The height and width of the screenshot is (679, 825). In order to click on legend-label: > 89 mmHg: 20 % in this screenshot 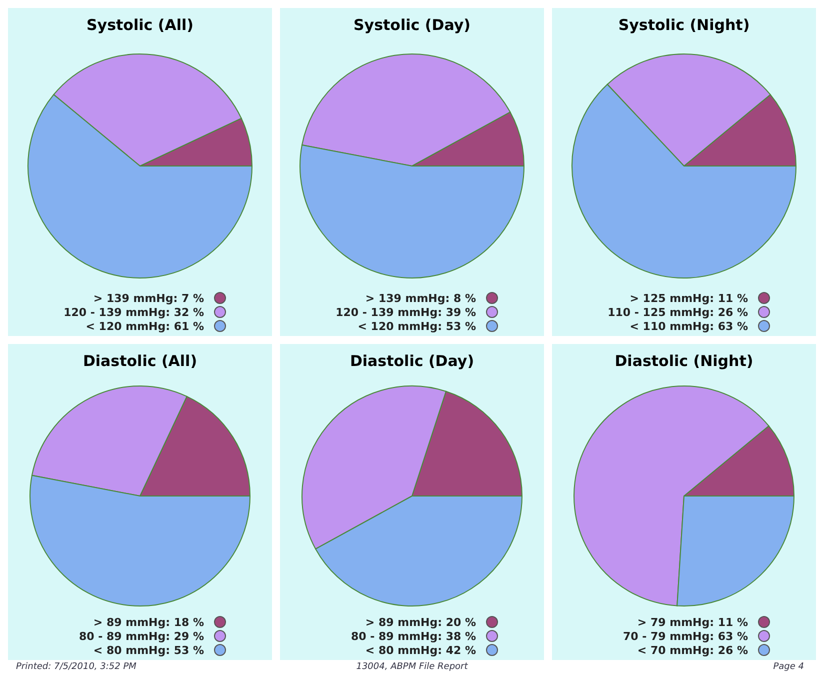, I will do `click(420, 622)`.